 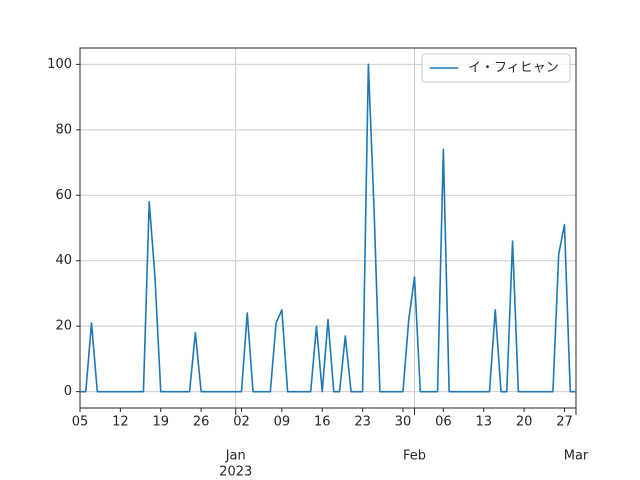 I want to click on x-tick-label: 13, so click(x=483, y=422).